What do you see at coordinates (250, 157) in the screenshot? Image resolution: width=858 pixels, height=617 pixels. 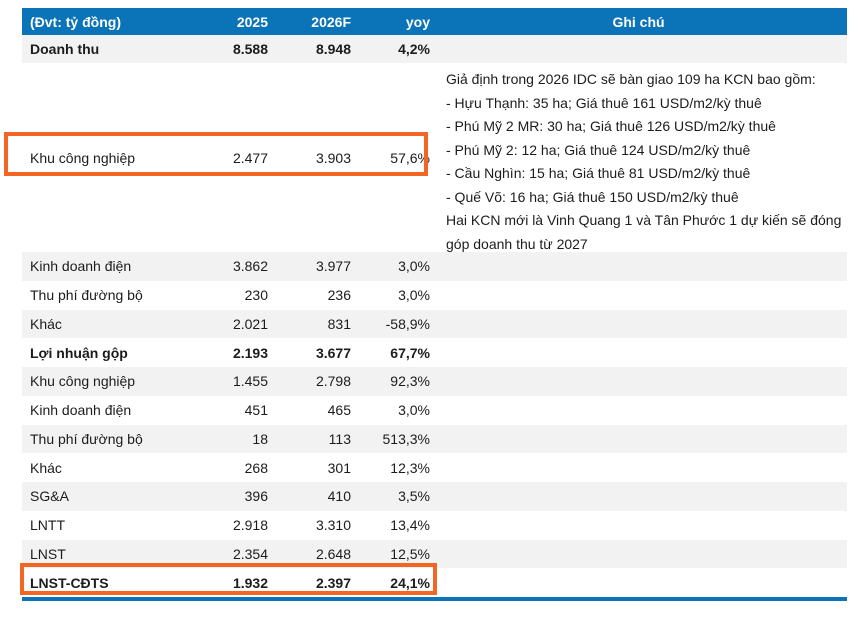 I see `cell-2025: 2.477` at bounding box center [250, 157].